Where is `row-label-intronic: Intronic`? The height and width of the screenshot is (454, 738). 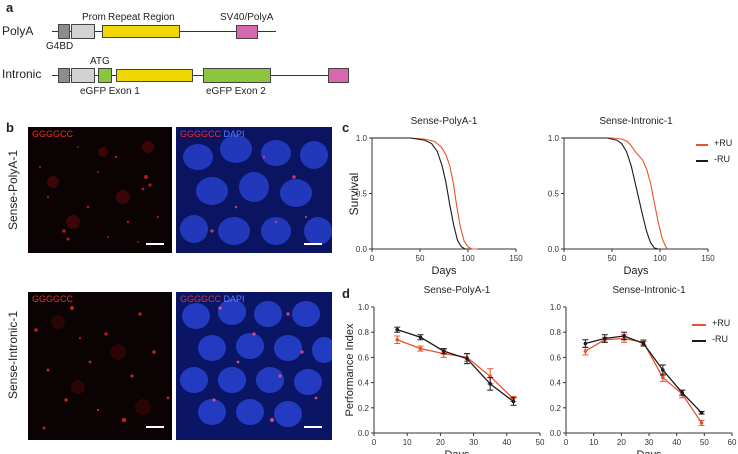 row-label-intronic: Intronic is located at coordinates (22, 74).